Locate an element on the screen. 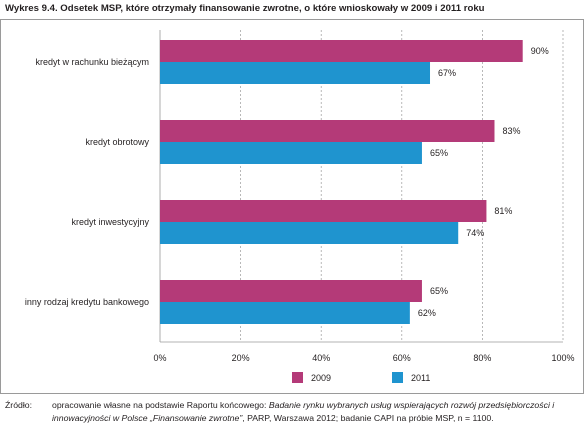 Image resolution: width=585 pixels, height=424 pixels. source-label: Źródło: is located at coordinates (19, 405).